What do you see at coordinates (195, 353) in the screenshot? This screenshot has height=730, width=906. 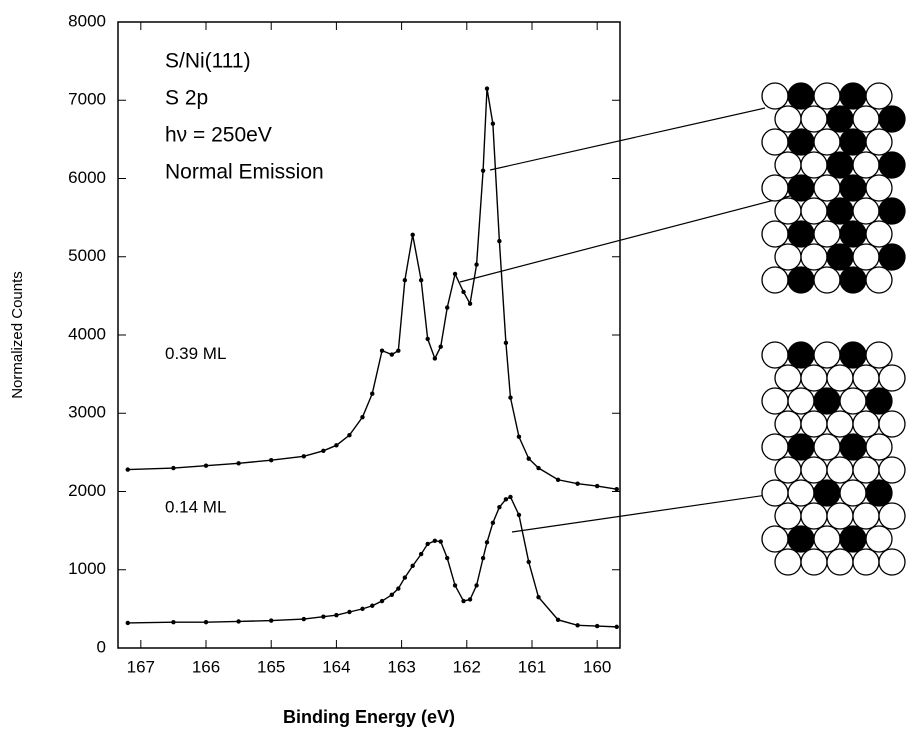 I see `series-label: 0.39 ML` at bounding box center [195, 353].